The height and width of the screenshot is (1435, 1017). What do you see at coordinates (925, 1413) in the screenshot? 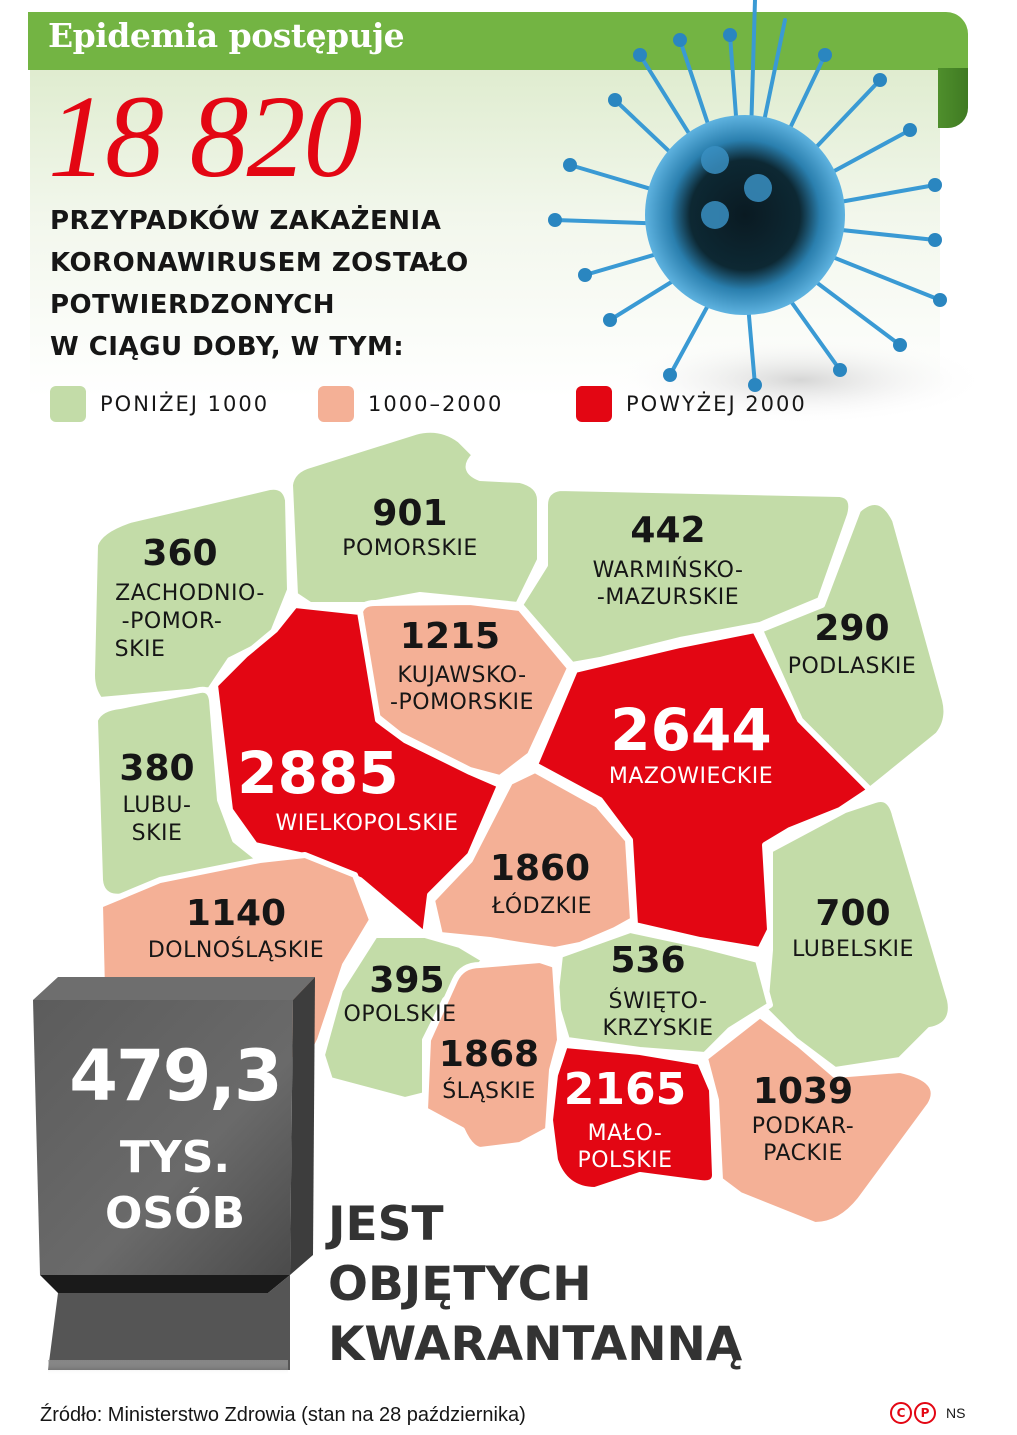
I see `phonogram-icon: P` at bounding box center [925, 1413].